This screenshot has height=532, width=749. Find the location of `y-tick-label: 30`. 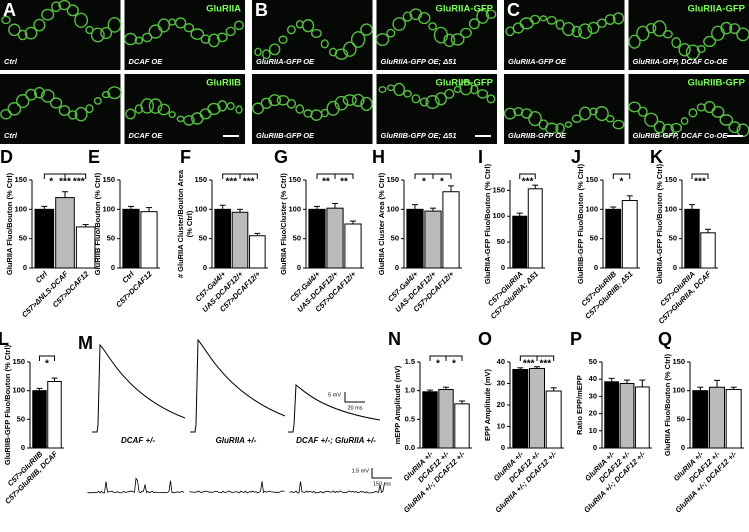

y-tick-label: 30 is located at coordinates (593, 395).